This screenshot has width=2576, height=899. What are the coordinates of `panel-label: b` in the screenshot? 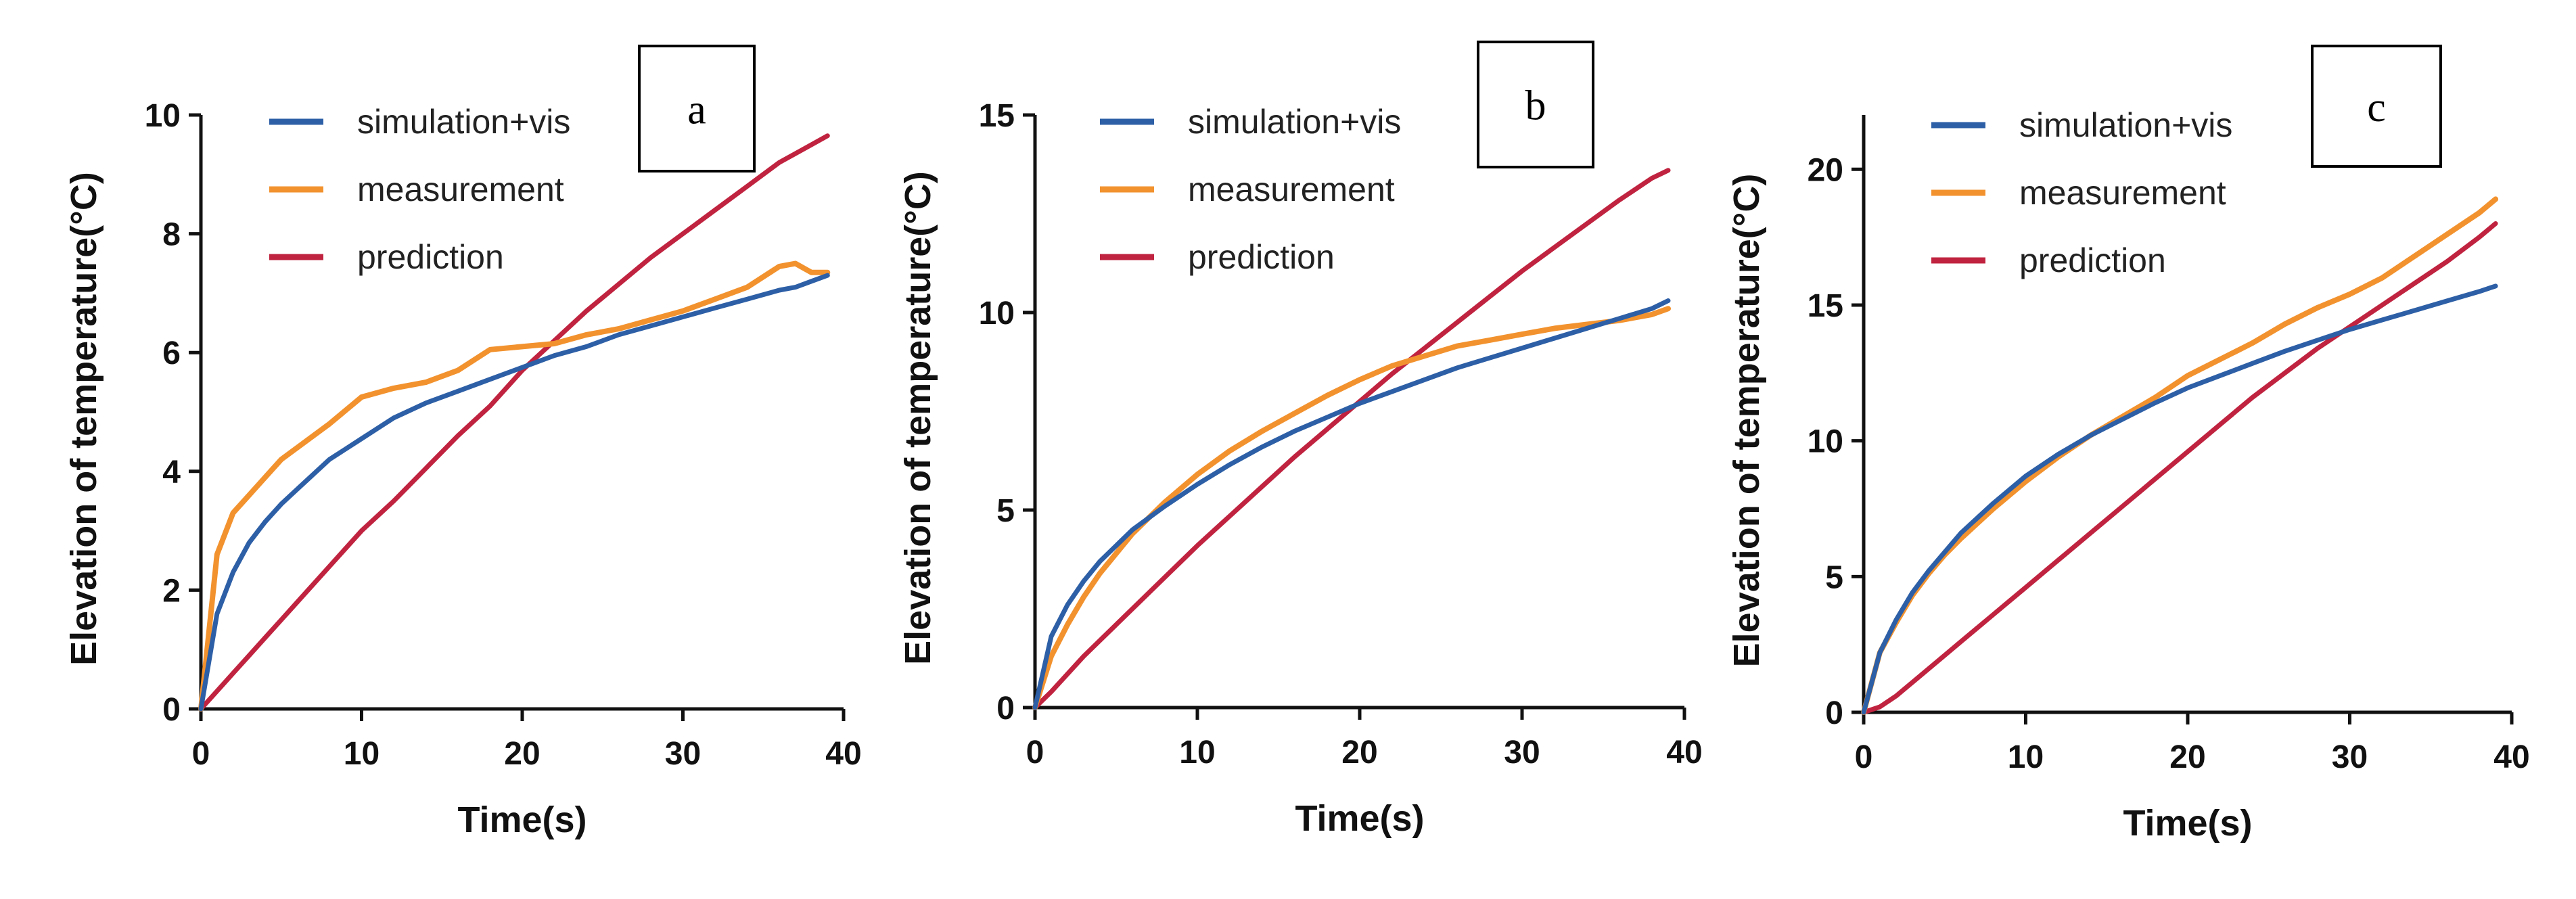 It's located at (1535, 106).